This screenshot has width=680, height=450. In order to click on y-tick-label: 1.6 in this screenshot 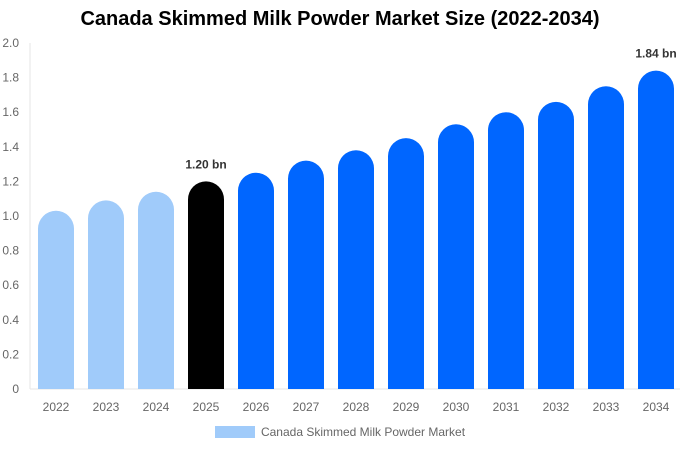, I will do `click(10, 112)`.